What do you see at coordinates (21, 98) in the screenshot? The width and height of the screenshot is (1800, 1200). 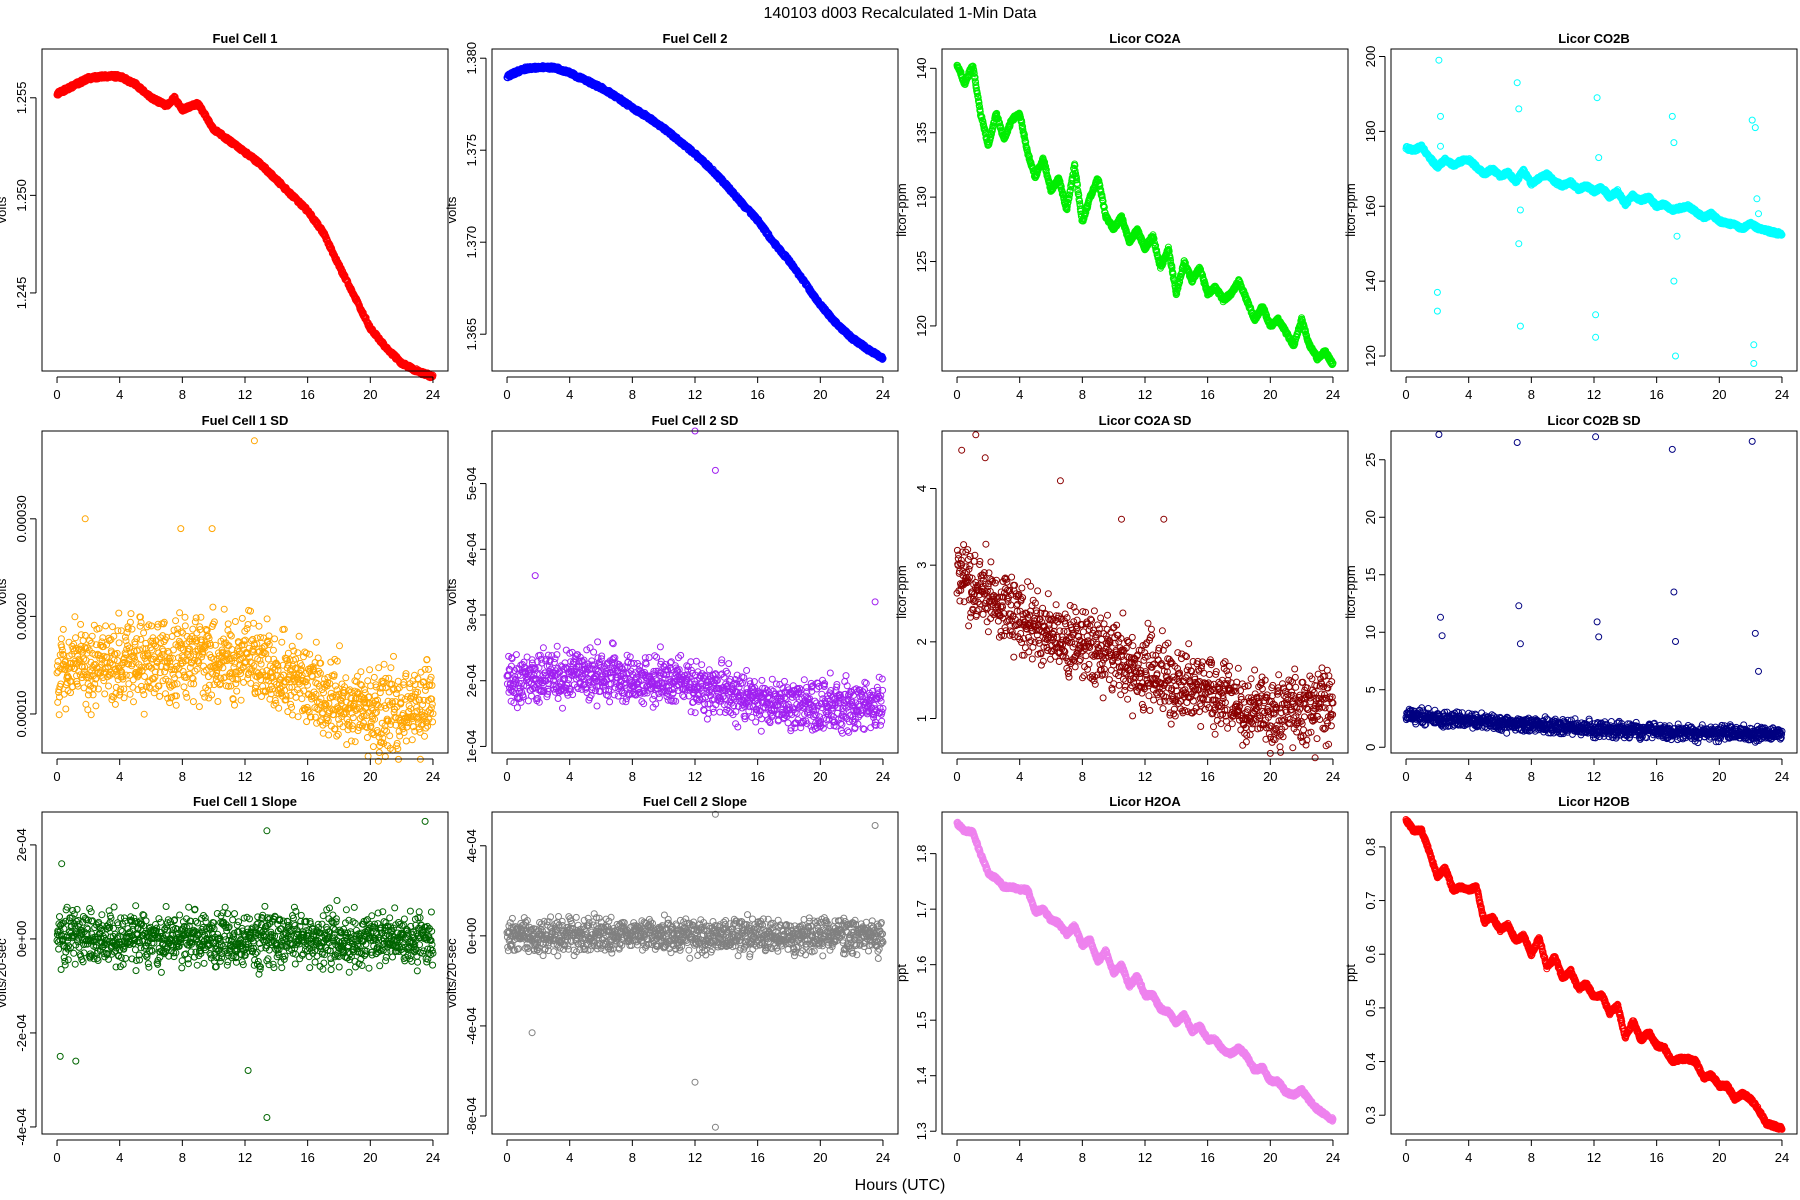 I see `y-tick-label: 1.255` at bounding box center [21, 98].